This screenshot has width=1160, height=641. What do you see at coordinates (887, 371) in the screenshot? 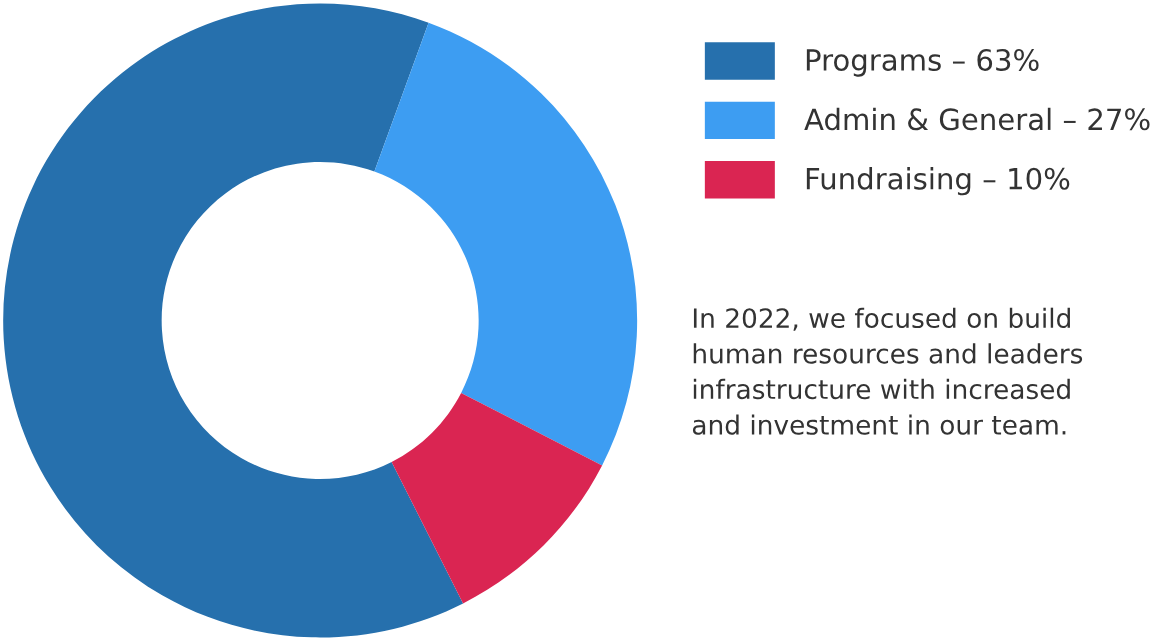
I see `text: In 2022, we focused on build human resources and leaders infrastructure with increased and investment in our team.` at bounding box center [887, 371].